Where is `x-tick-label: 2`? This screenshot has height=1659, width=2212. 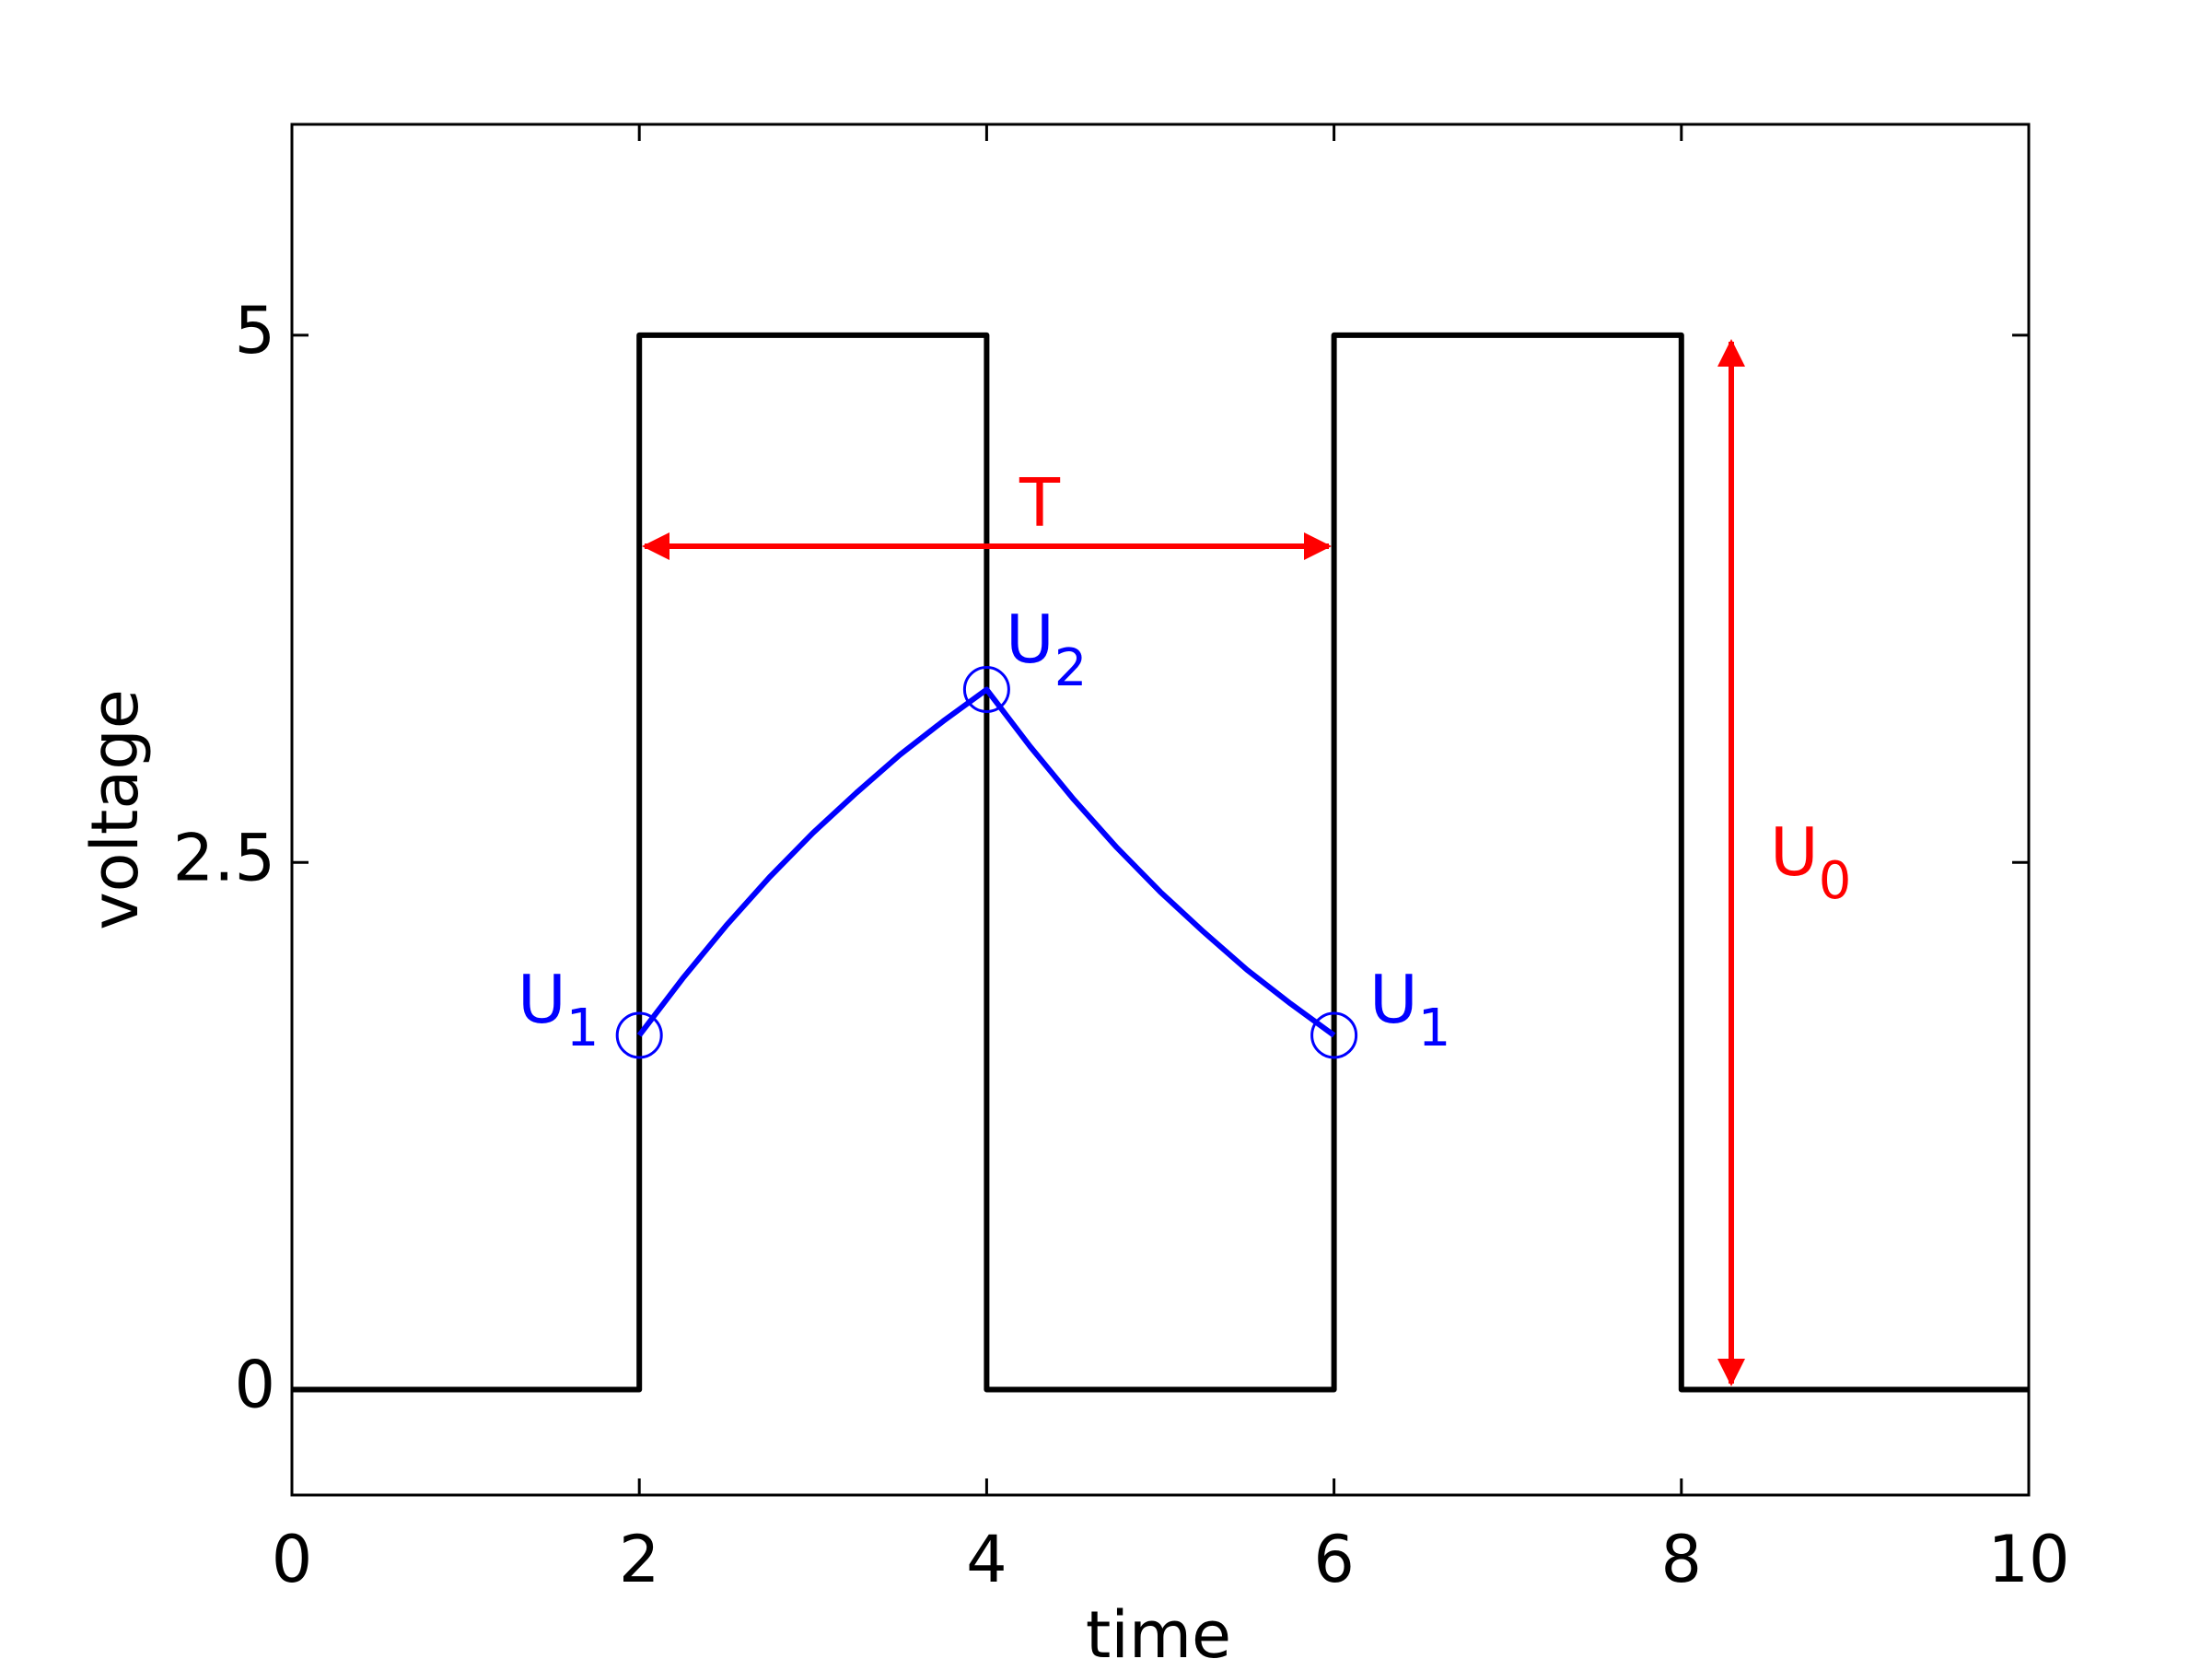
x-tick-label: 2 is located at coordinates (639, 1559).